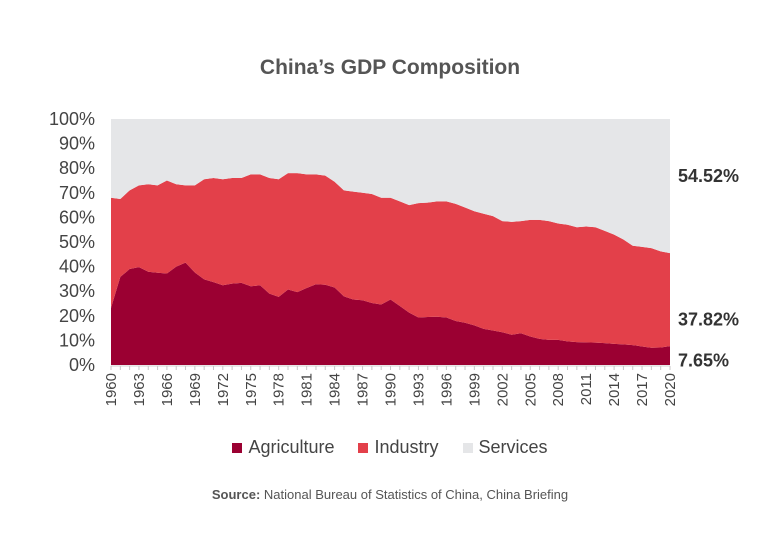 The width and height of the screenshot is (780, 554). What do you see at coordinates (391, 389) in the screenshot?
I see `x-tick-label: 1990` at bounding box center [391, 389].